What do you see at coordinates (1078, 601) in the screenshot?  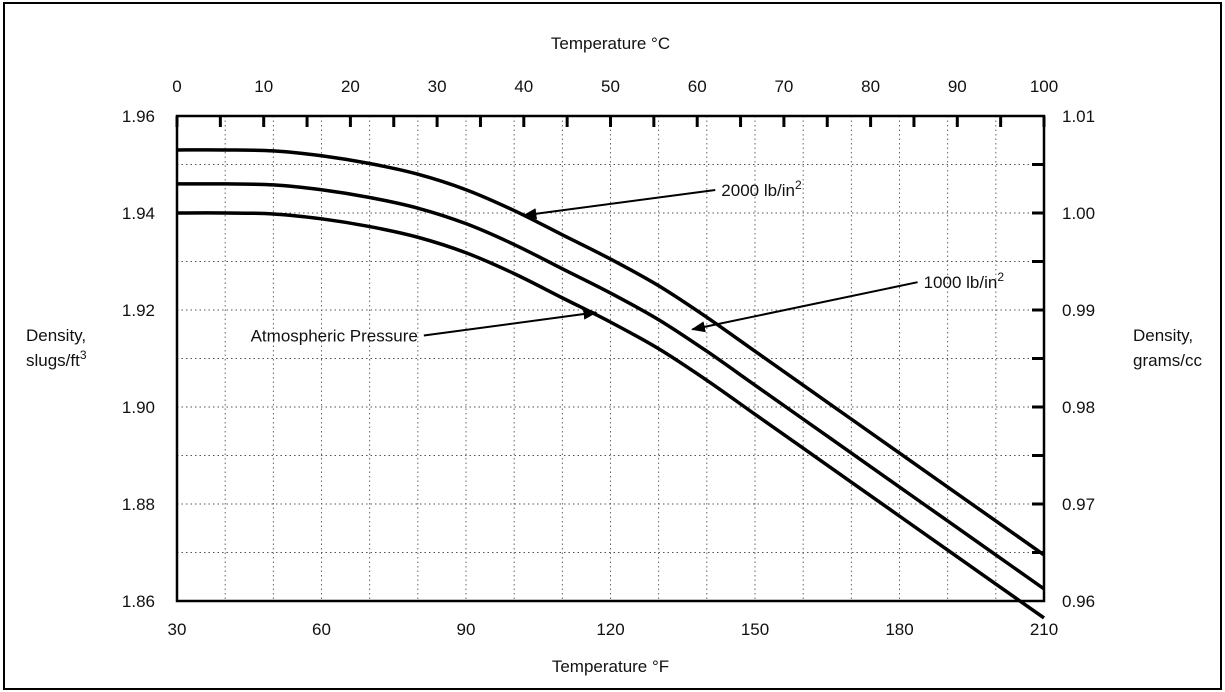 I see `y-right-tick-label: 0.96` at bounding box center [1078, 601].